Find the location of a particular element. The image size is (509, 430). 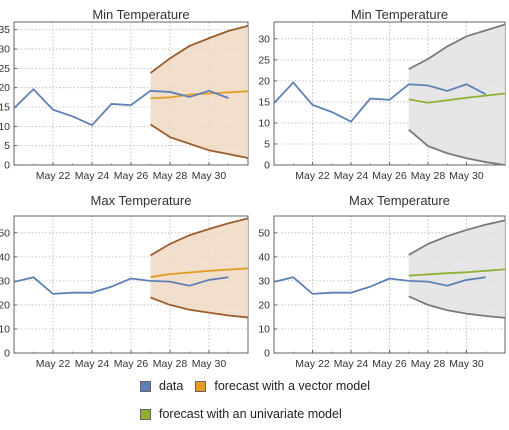

legend-label-vector: forecast with a vector model is located at coordinates (292, 386).